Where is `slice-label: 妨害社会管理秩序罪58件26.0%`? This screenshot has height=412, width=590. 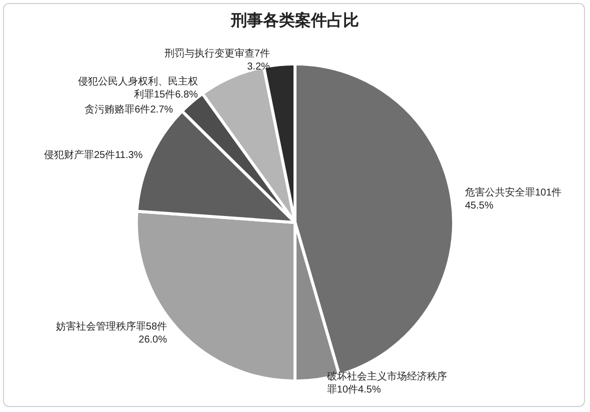
slice-label: 妨害社会管理秩序罪58件26.0% is located at coordinates (112, 333).